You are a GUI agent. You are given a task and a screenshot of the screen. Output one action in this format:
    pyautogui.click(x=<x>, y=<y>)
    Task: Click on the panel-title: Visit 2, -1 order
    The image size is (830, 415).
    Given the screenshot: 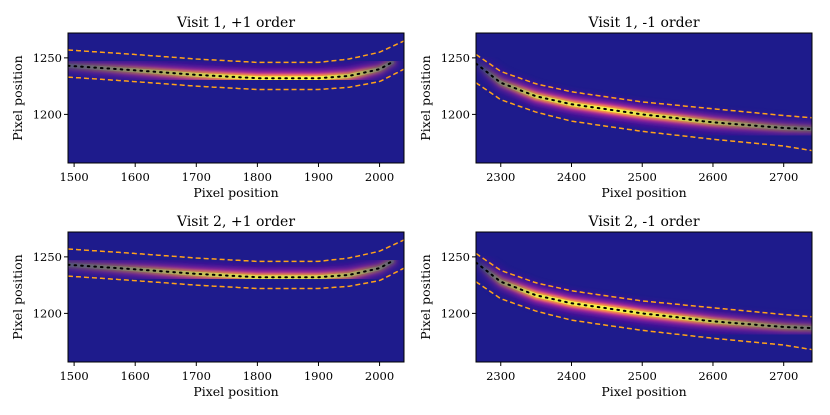 What is the action you would take?
    pyautogui.click(x=643, y=222)
    